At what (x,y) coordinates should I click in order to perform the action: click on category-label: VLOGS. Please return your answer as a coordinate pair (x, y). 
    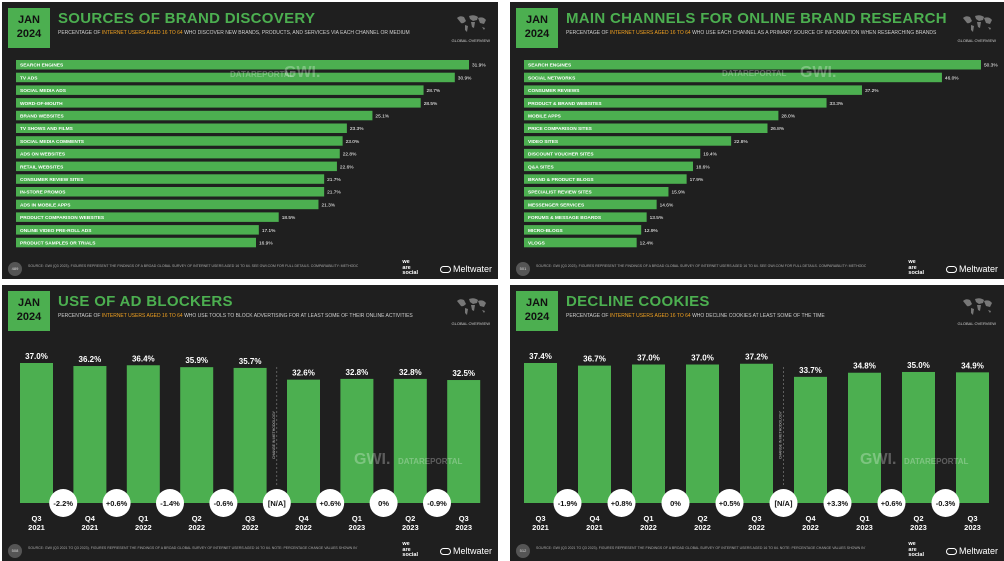
    Looking at the image, I should click on (537, 244).